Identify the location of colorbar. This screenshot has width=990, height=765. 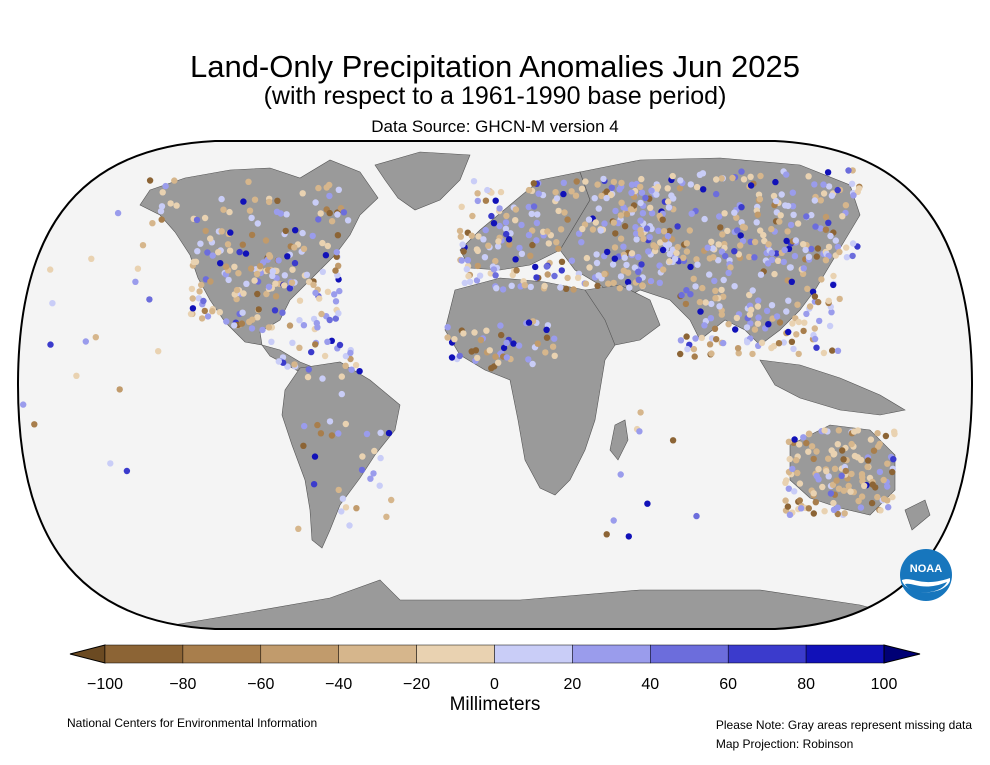
(495, 654).